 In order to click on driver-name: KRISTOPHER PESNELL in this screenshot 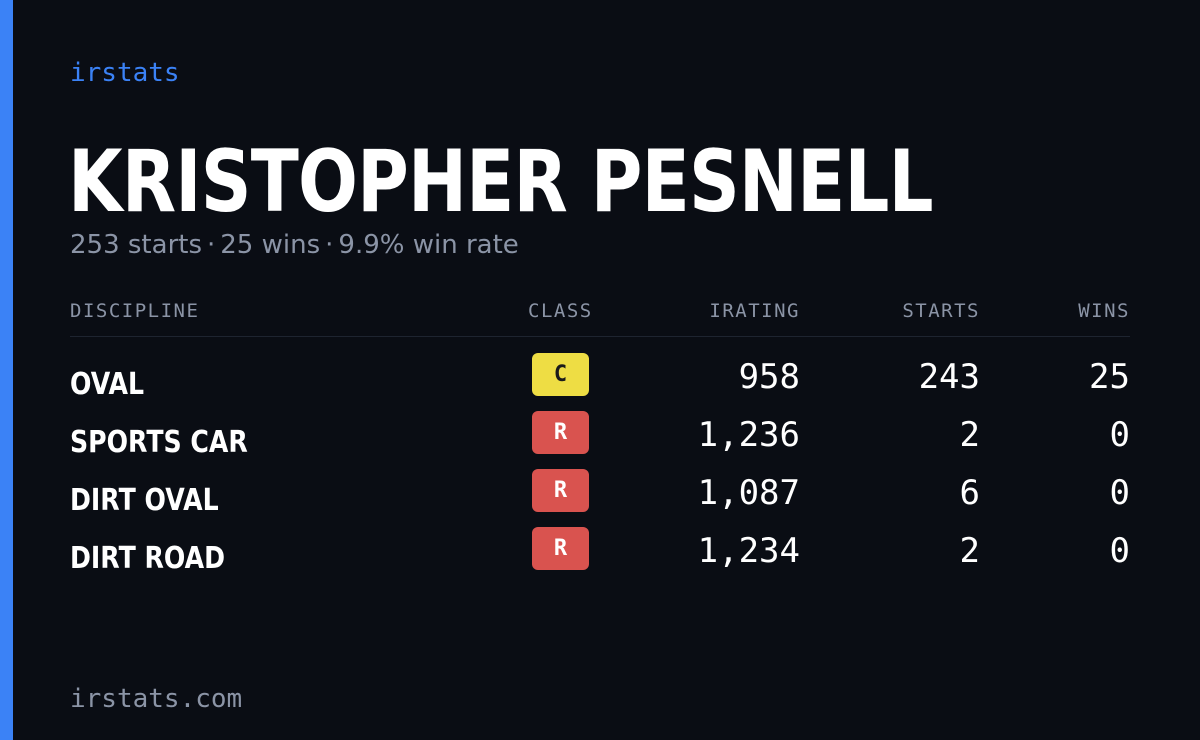, I will do `click(501, 182)`.